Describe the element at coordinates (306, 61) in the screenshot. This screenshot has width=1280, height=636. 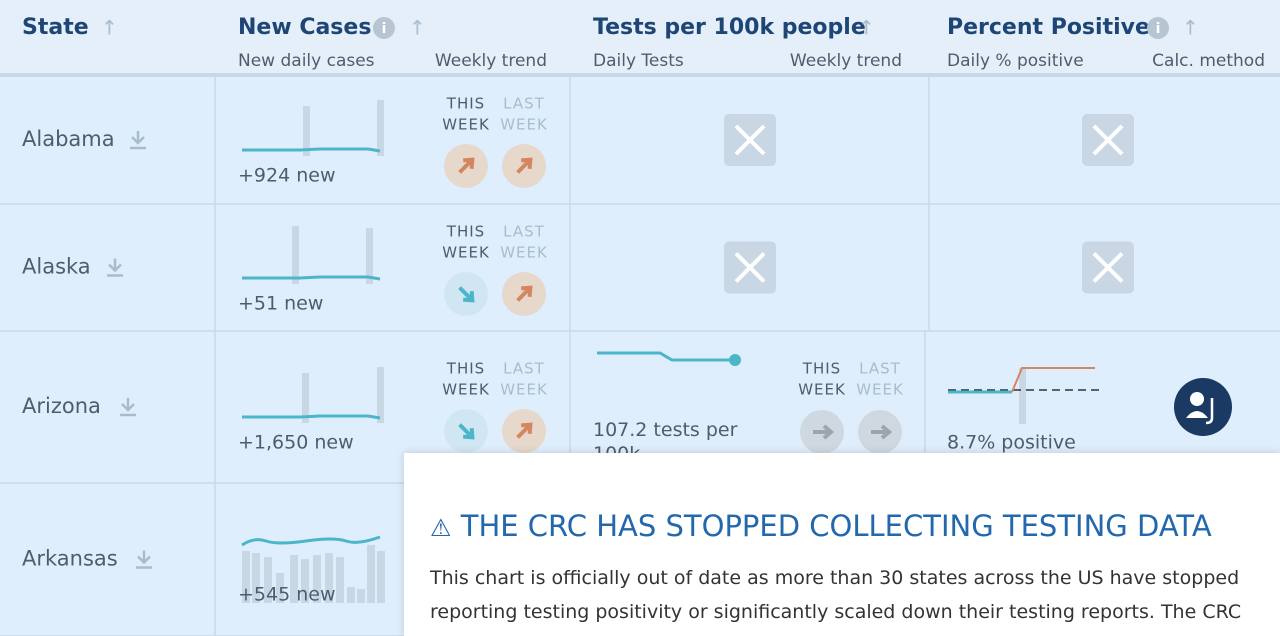
I see `subheader: New daily cases` at that location.